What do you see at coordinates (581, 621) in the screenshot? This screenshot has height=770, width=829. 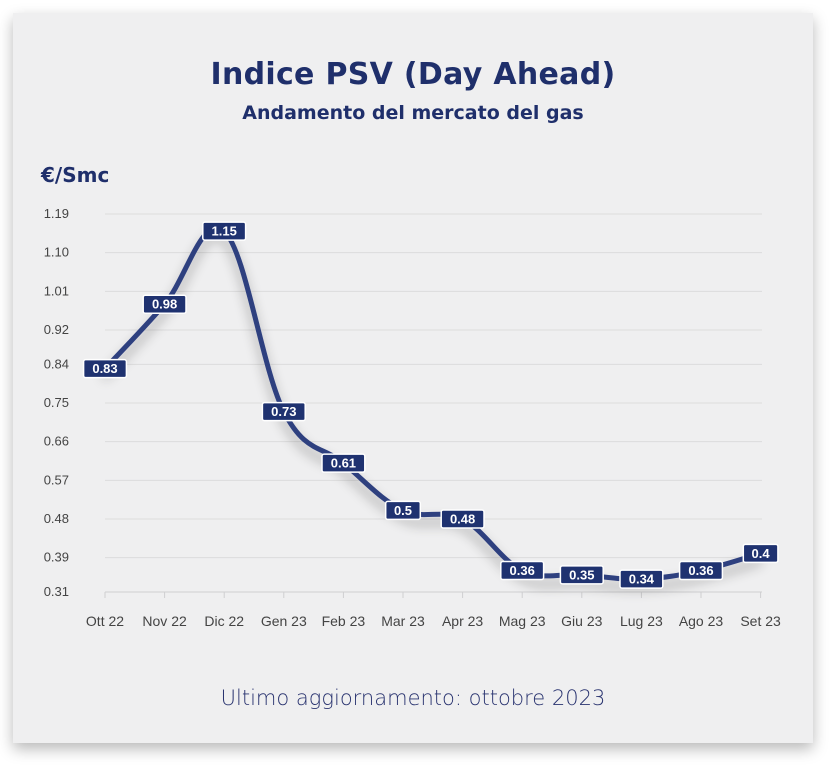 I see `x-tick-label: Giu 23` at bounding box center [581, 621].